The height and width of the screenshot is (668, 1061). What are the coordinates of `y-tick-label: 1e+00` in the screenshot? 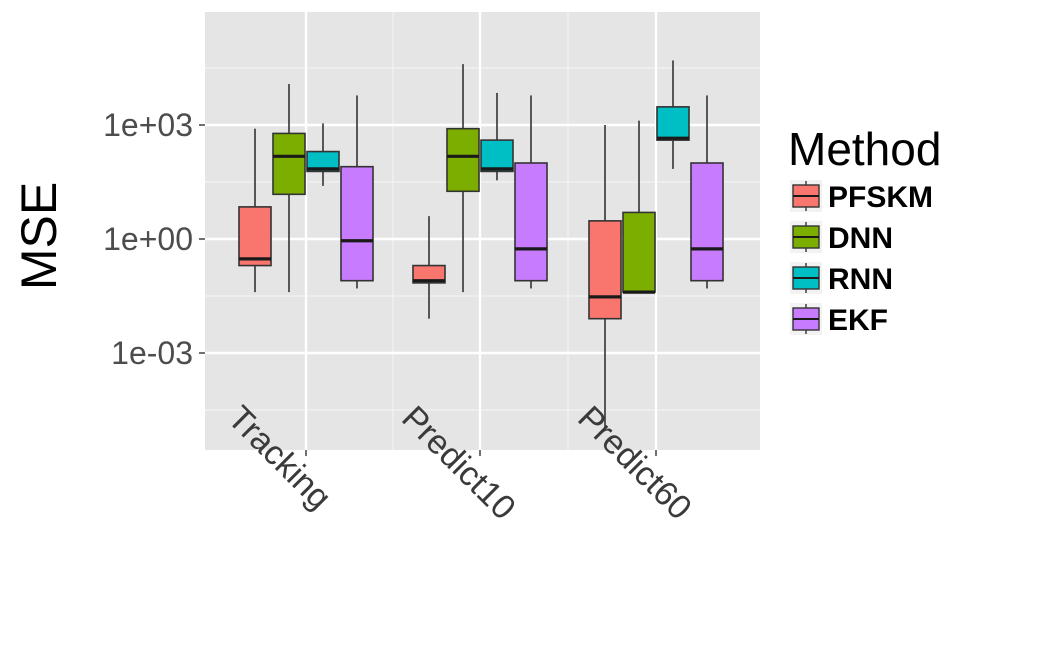 It's located at (148, 239).